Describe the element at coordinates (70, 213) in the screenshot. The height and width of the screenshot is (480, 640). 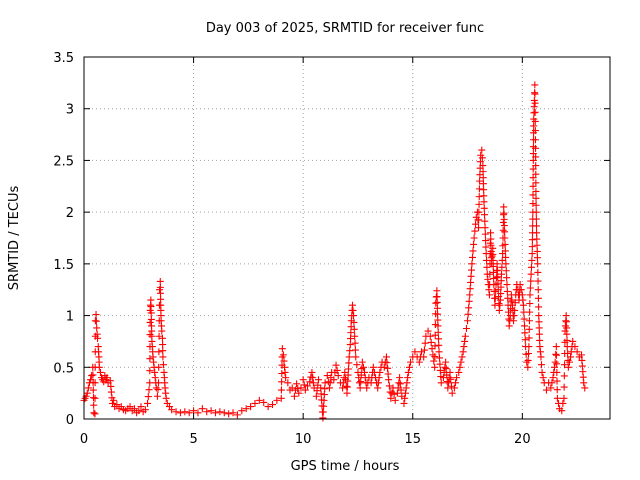
I see `y-tick-label: 2` at that location.